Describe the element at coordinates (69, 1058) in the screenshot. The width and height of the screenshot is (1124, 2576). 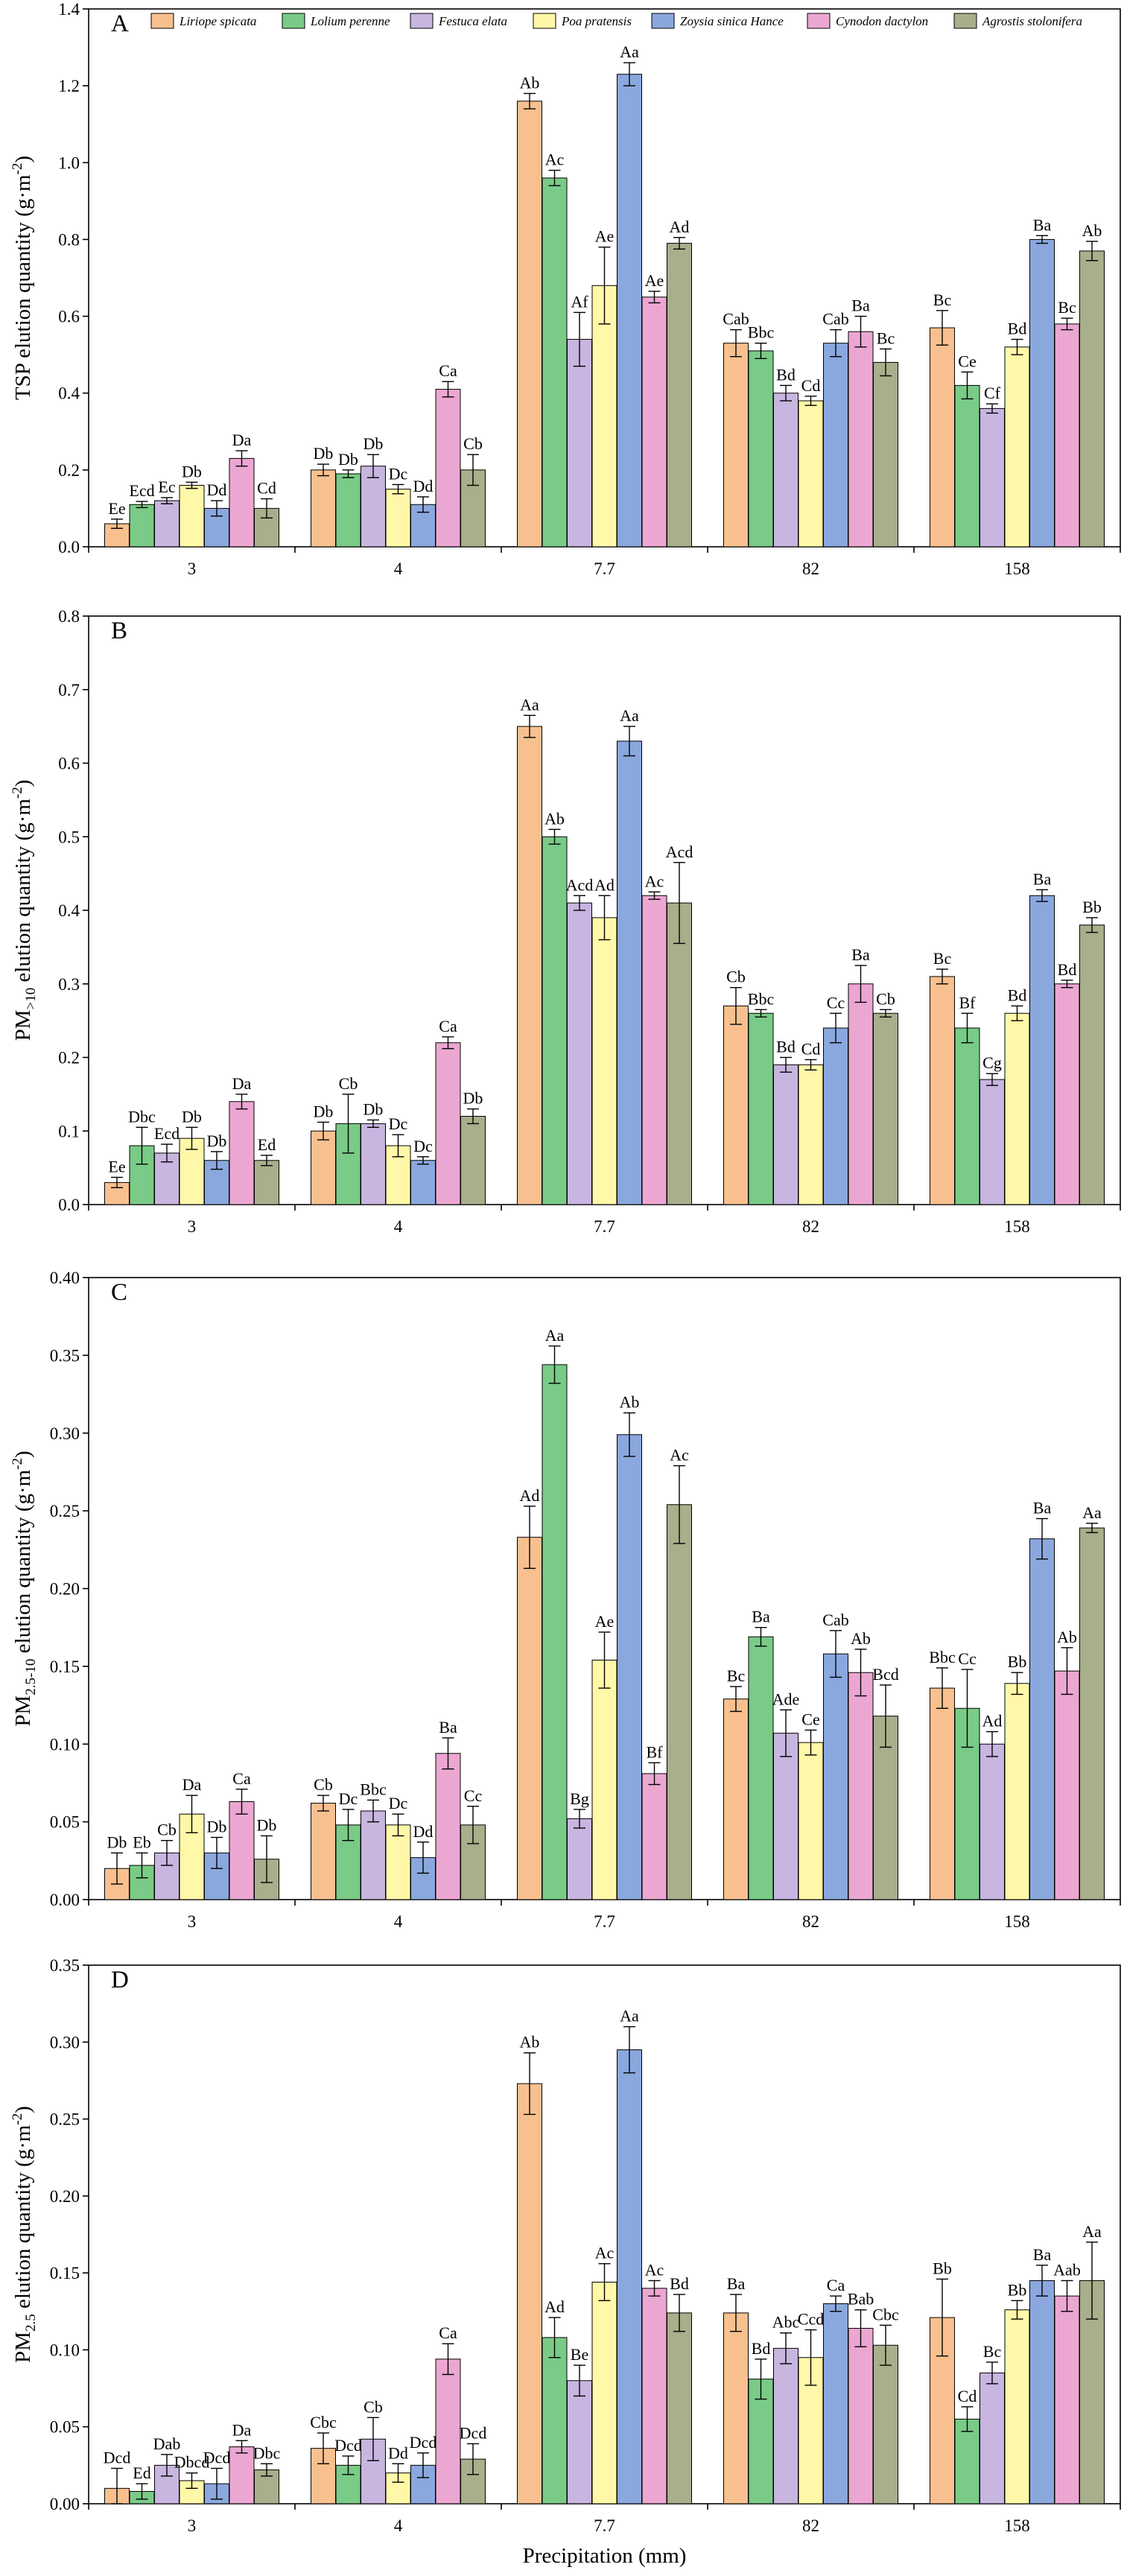
I see `y-tick-label: 0.2` at that location.